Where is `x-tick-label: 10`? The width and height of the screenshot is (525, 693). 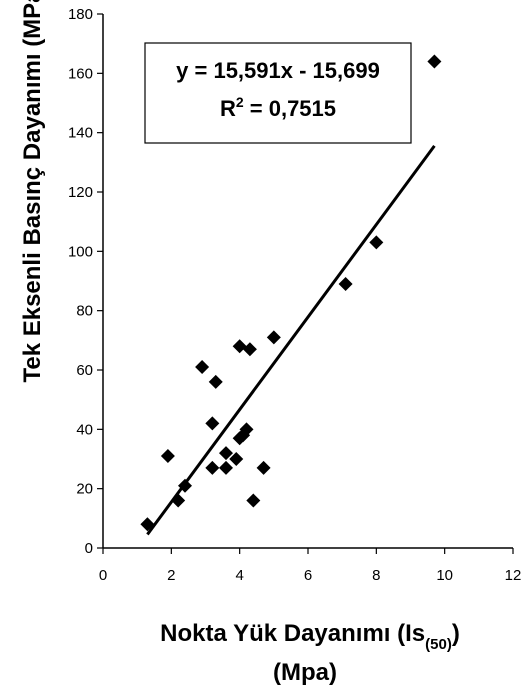 x-tick-label: 10 is located at coordinates (444, 575).